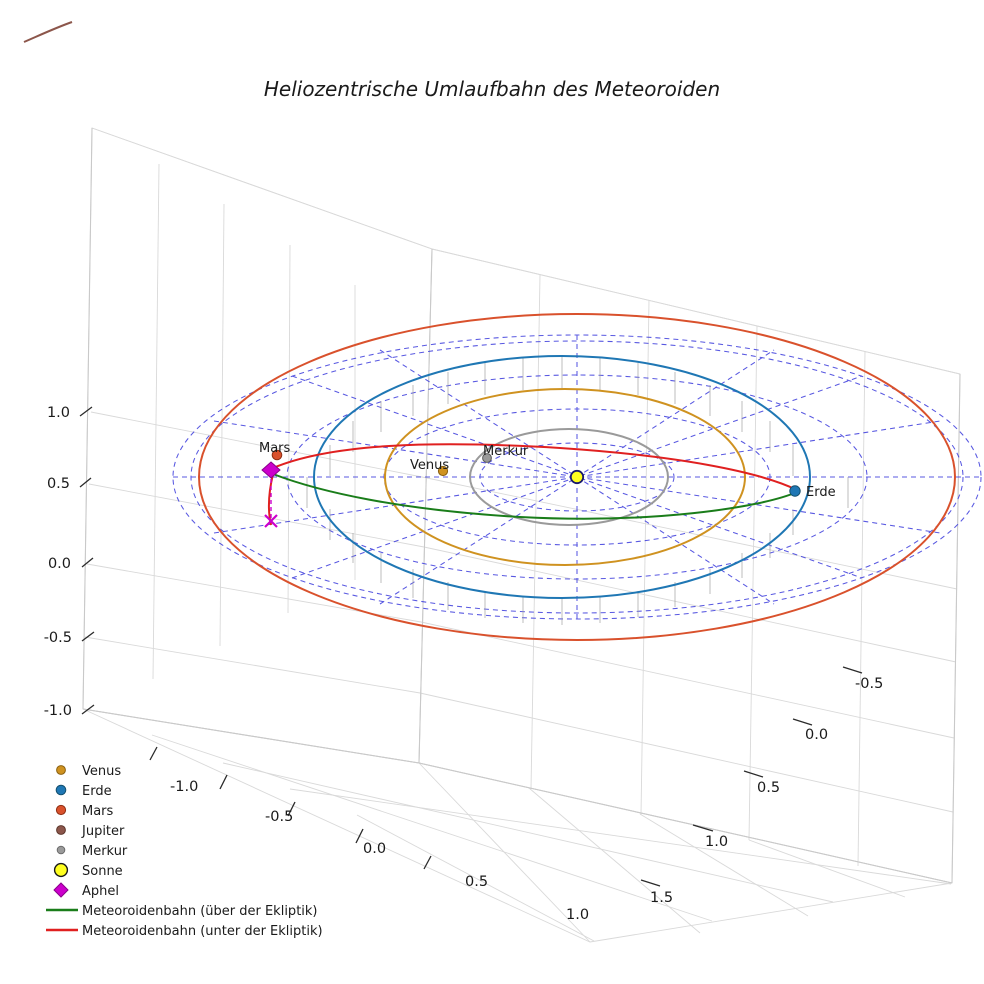  Describe the element at coordinates (716, 842) in the screenshot. I see `y-tick-label: 1.0` at that location.